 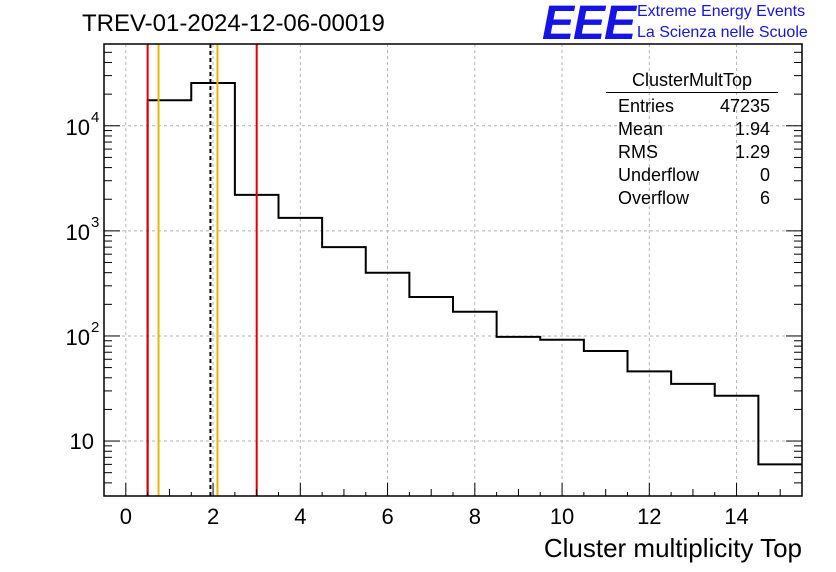 What do you see at coordinates (692, 106) in the screenshot?
I see `stats-row-entries: Entries 47235` at bounding box center [692, 106].